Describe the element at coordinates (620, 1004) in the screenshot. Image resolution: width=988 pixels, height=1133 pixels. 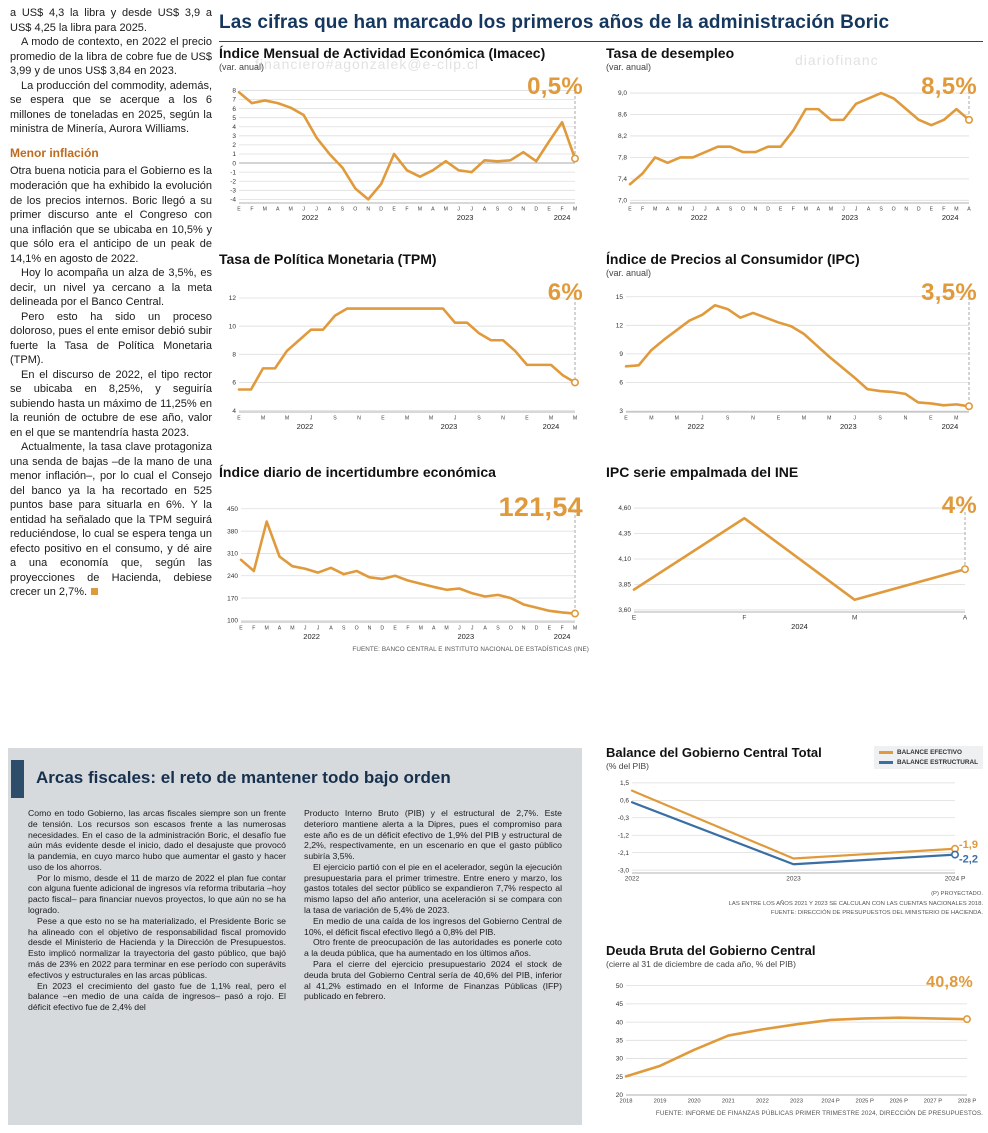
I see `svg-text: 45` at that location.